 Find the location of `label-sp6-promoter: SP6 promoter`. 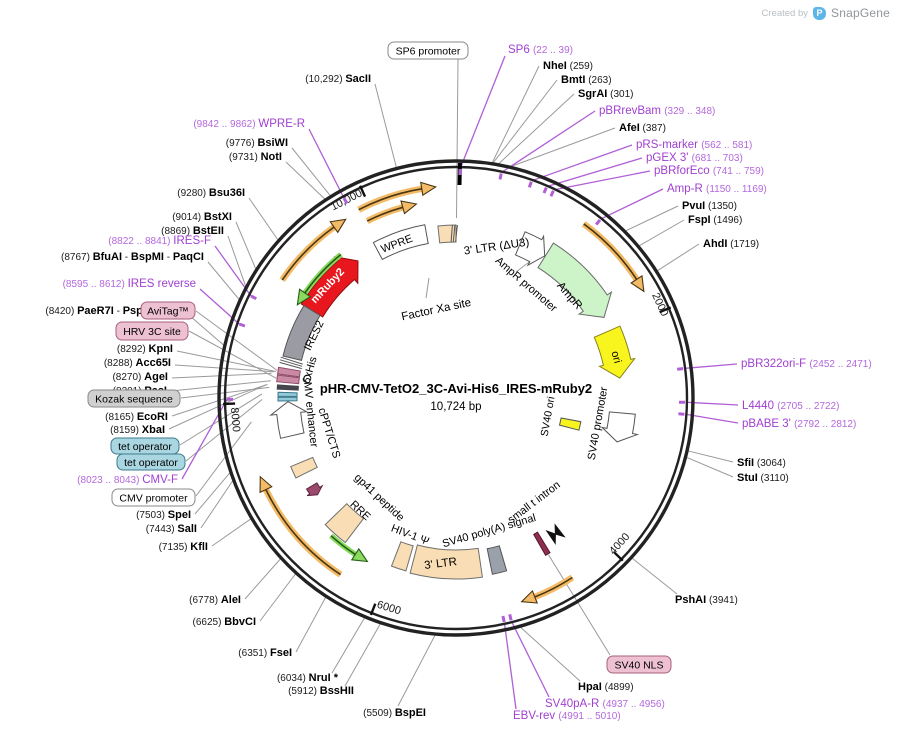

label-sp6-promoter: SP6 promoter is located at coordinates (428, 51).